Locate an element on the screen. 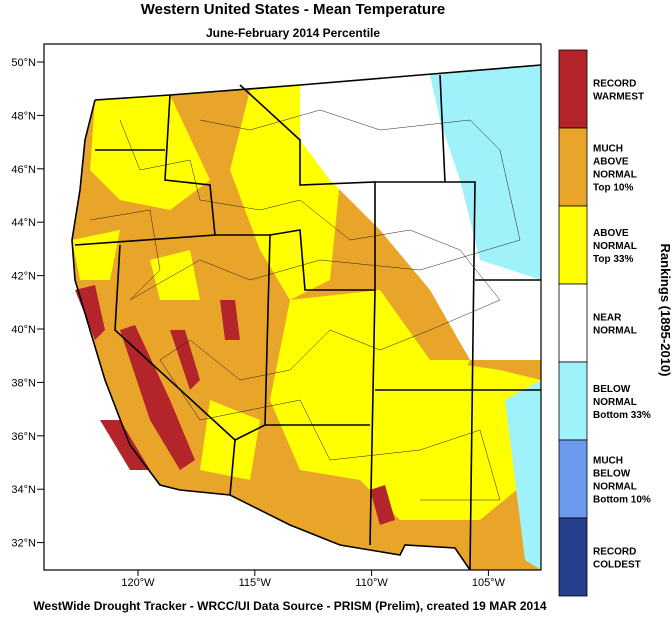  legend-label: NEAR is located at coordinates (607, 318).